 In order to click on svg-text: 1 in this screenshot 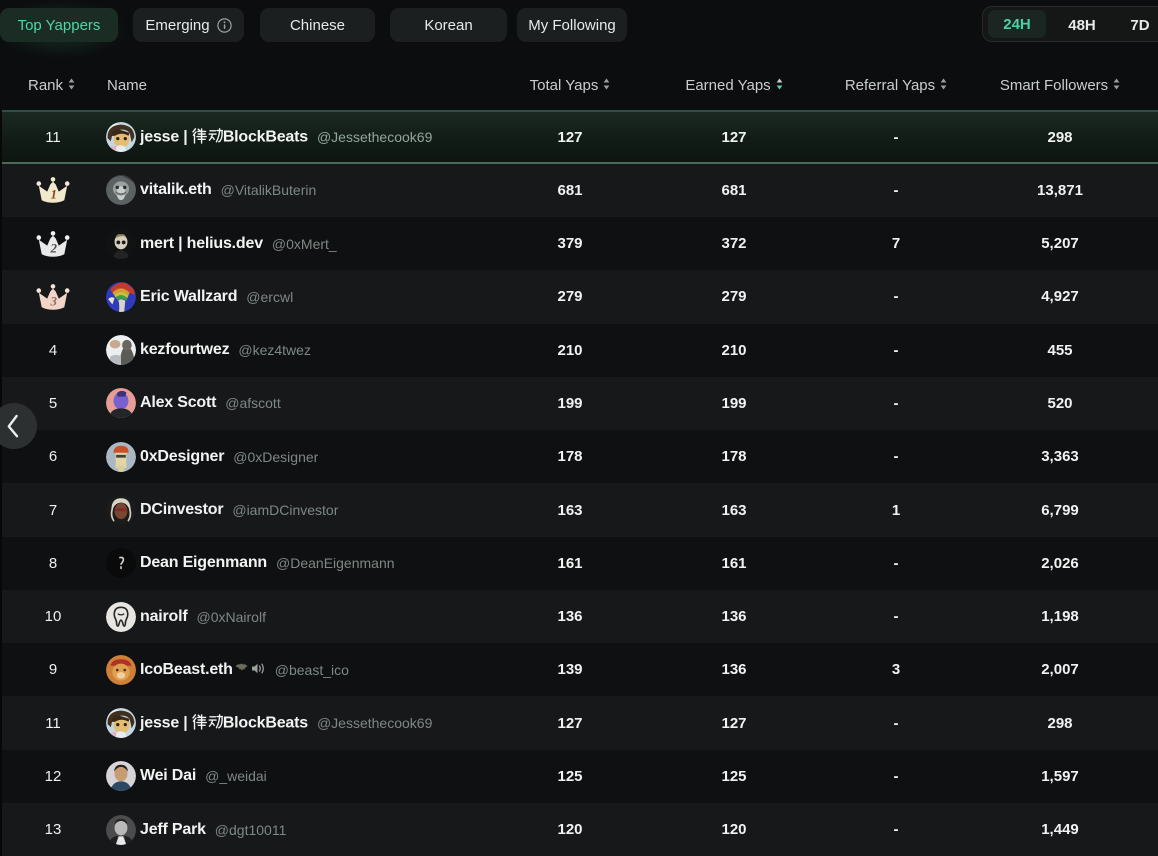, I will do `click(54, 194)`.